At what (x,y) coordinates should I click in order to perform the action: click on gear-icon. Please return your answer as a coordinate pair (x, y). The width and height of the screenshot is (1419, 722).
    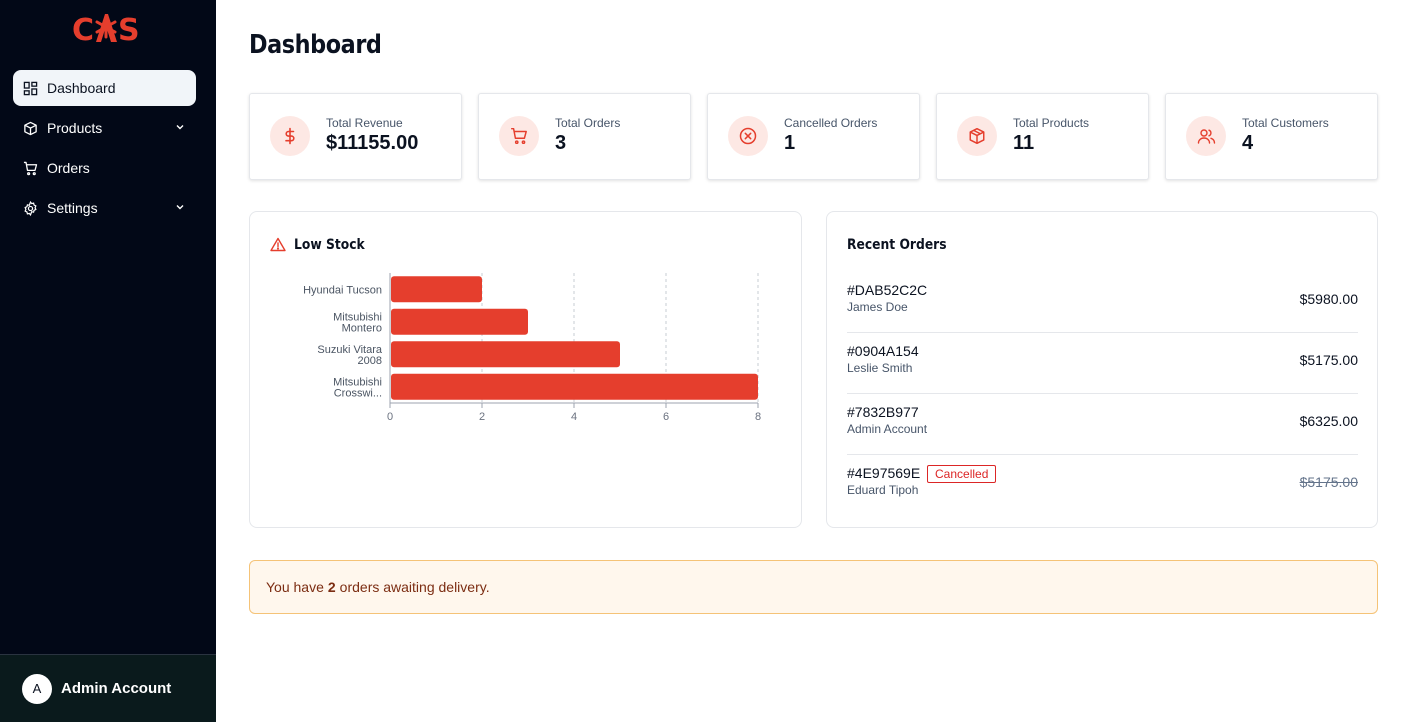
    Looking at the image, I should click on (30, 208).